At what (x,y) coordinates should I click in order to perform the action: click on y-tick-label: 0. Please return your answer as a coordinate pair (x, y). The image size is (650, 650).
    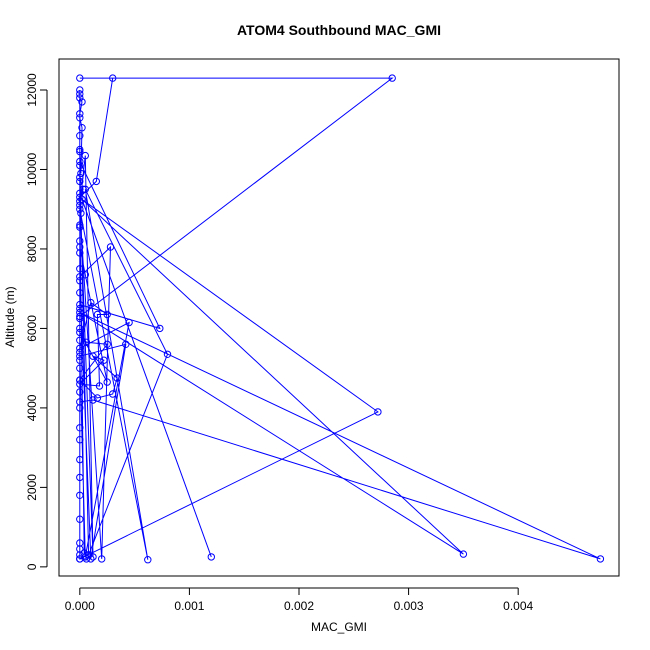
    Looking at the image, I should click on (32, 566).